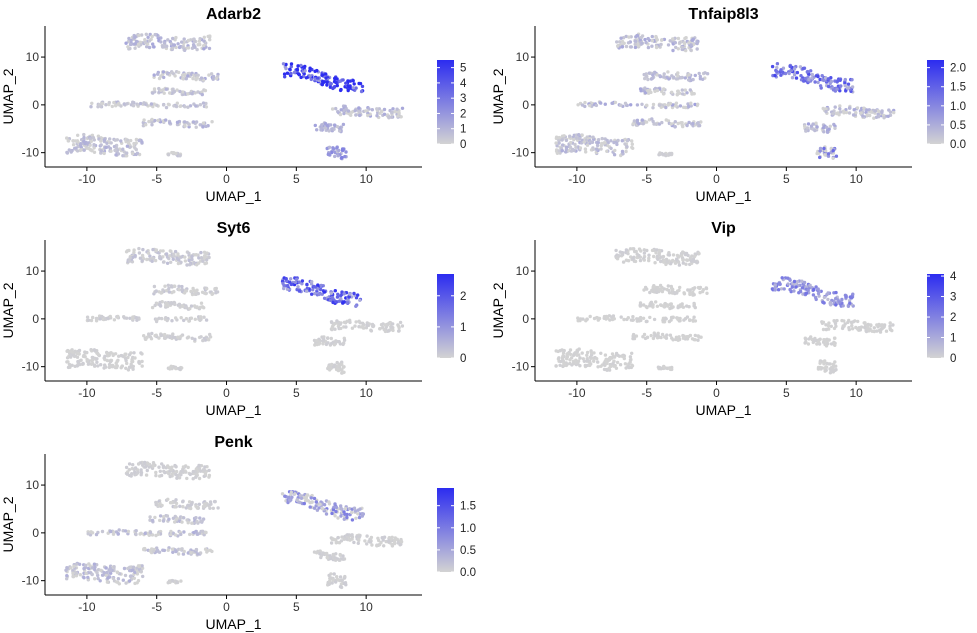 Image resolution: width=977 pixels, height=633 pixels. Describe the element at coordinates (521, 153) in the screenshot. I see `y-tick-label: -10` at that location.